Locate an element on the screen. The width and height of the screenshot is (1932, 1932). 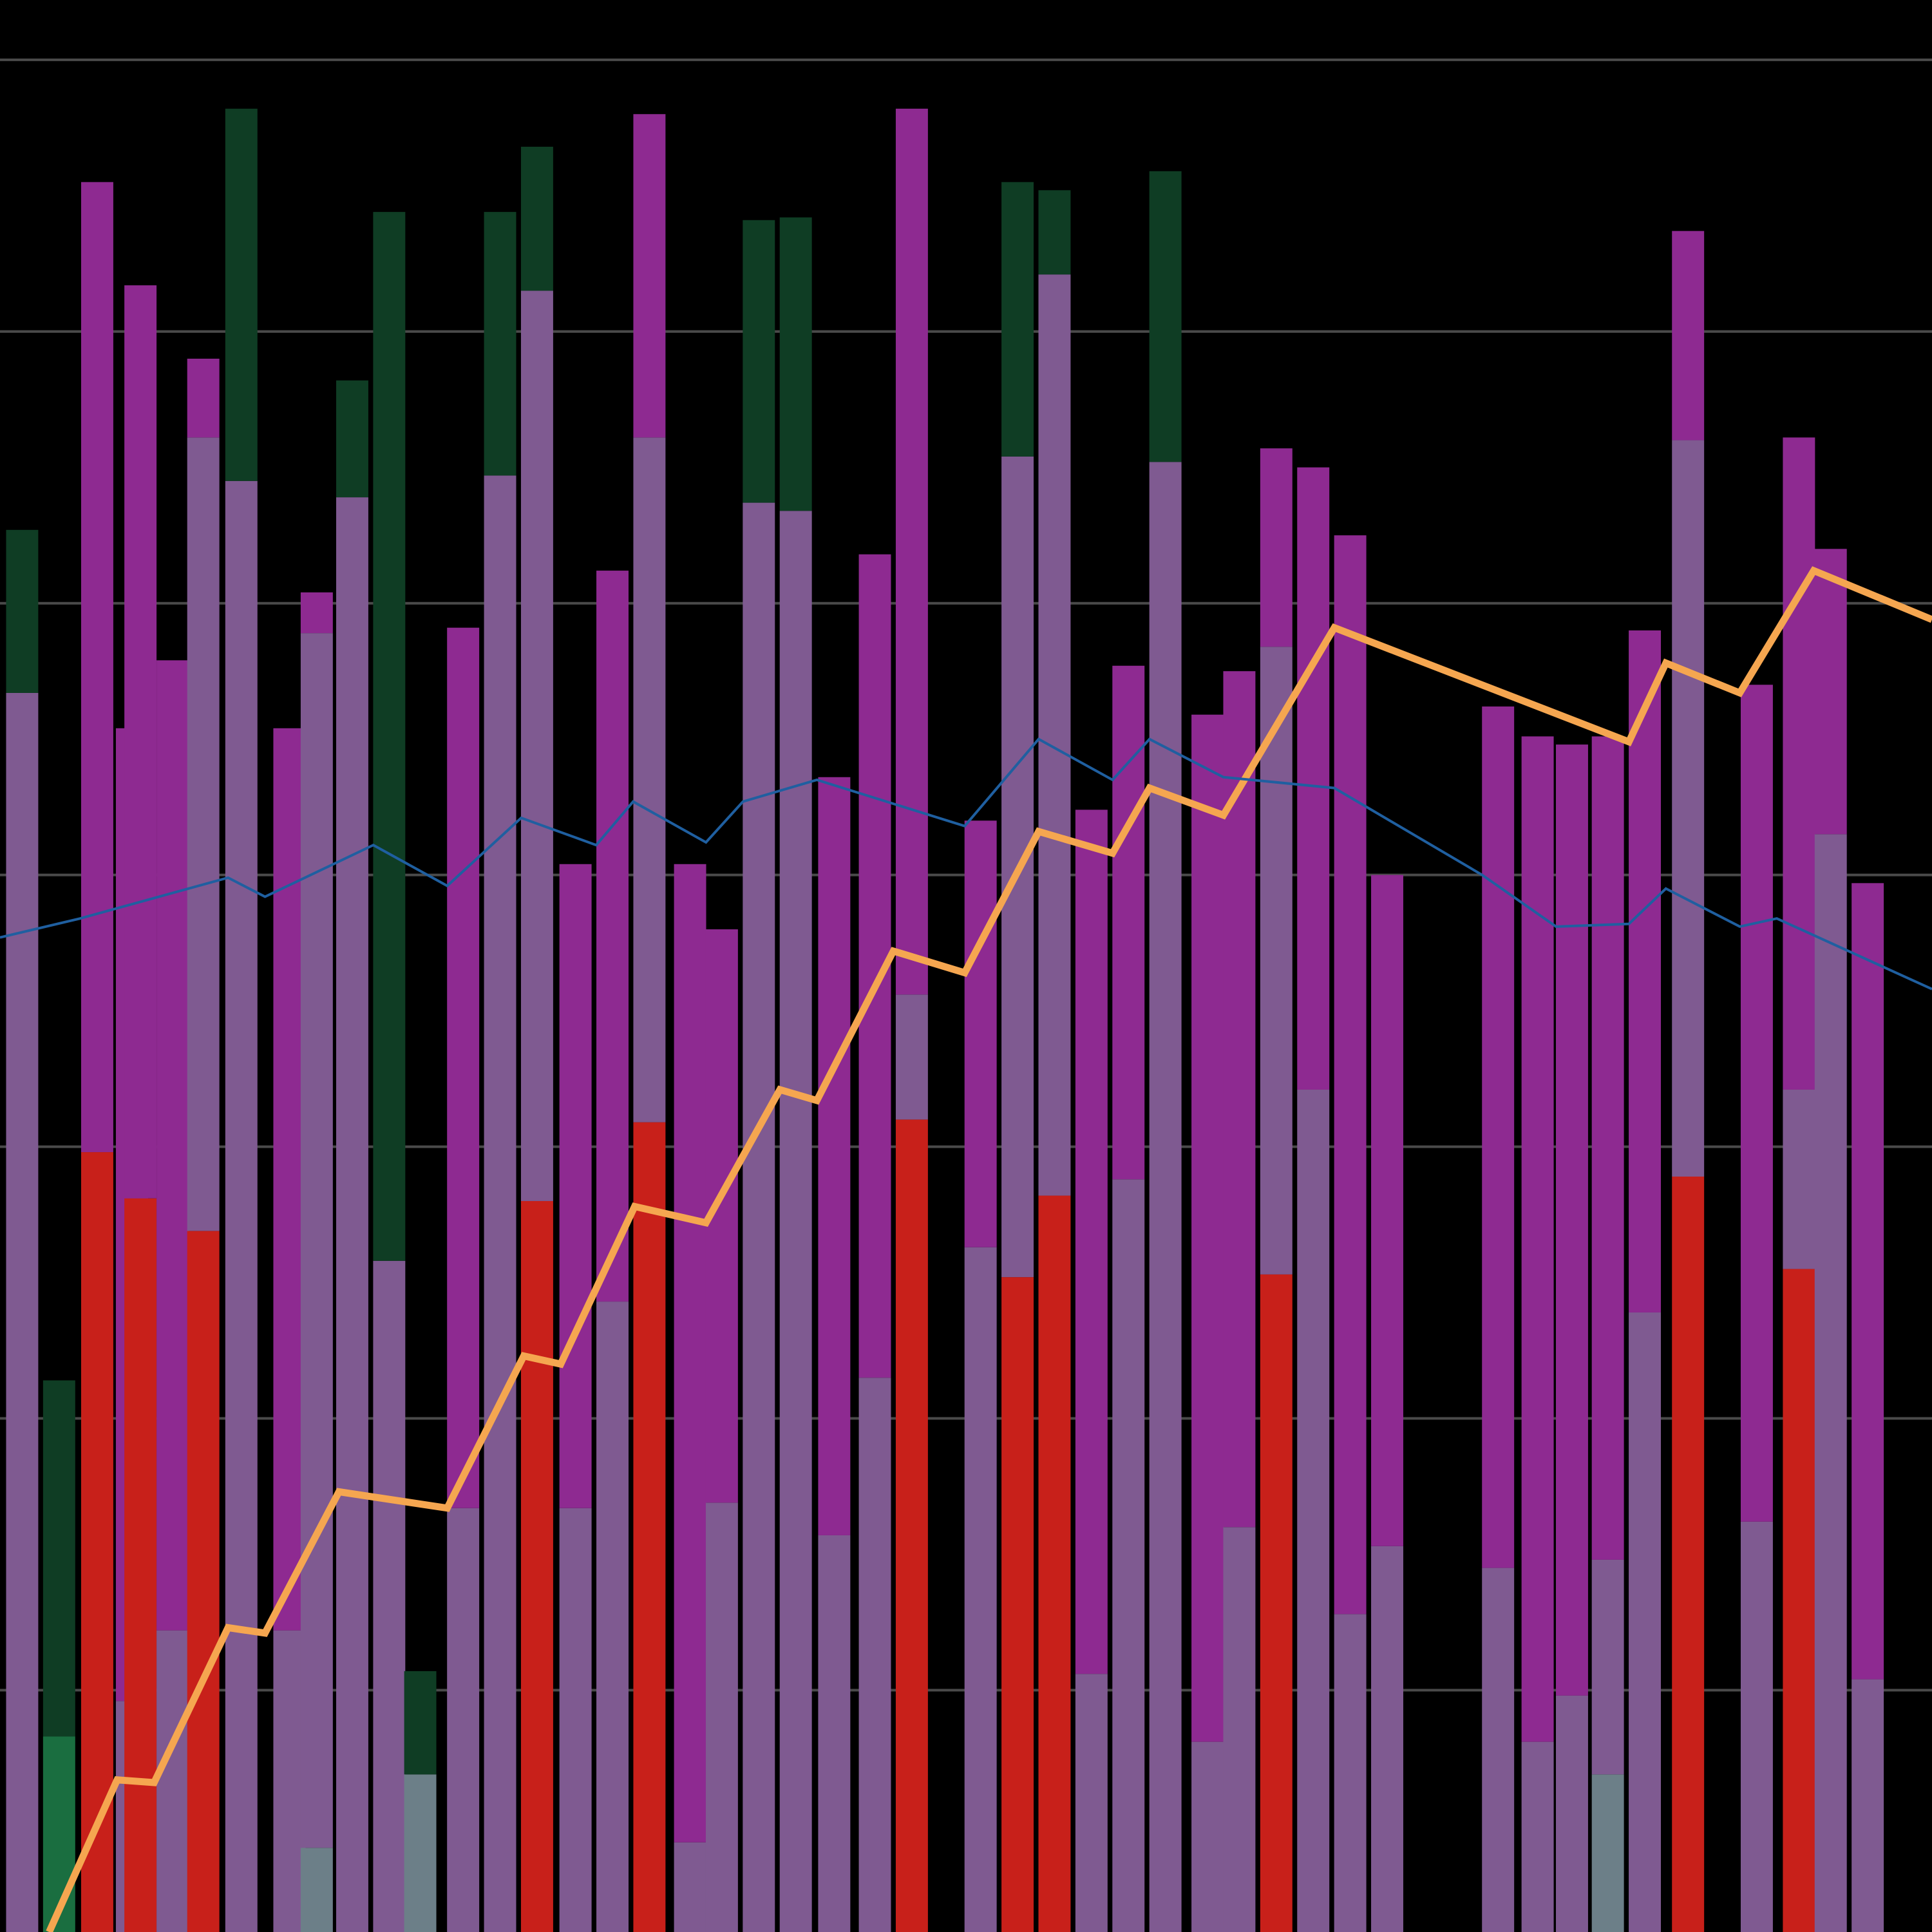
bar-segment-green is located at coordinates (59, 1834).